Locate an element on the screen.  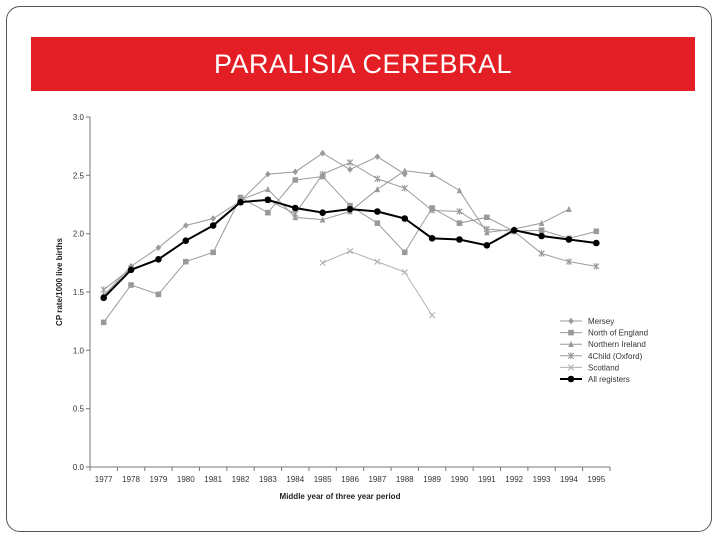
series-all-registers is located at coordinates (350, 249).